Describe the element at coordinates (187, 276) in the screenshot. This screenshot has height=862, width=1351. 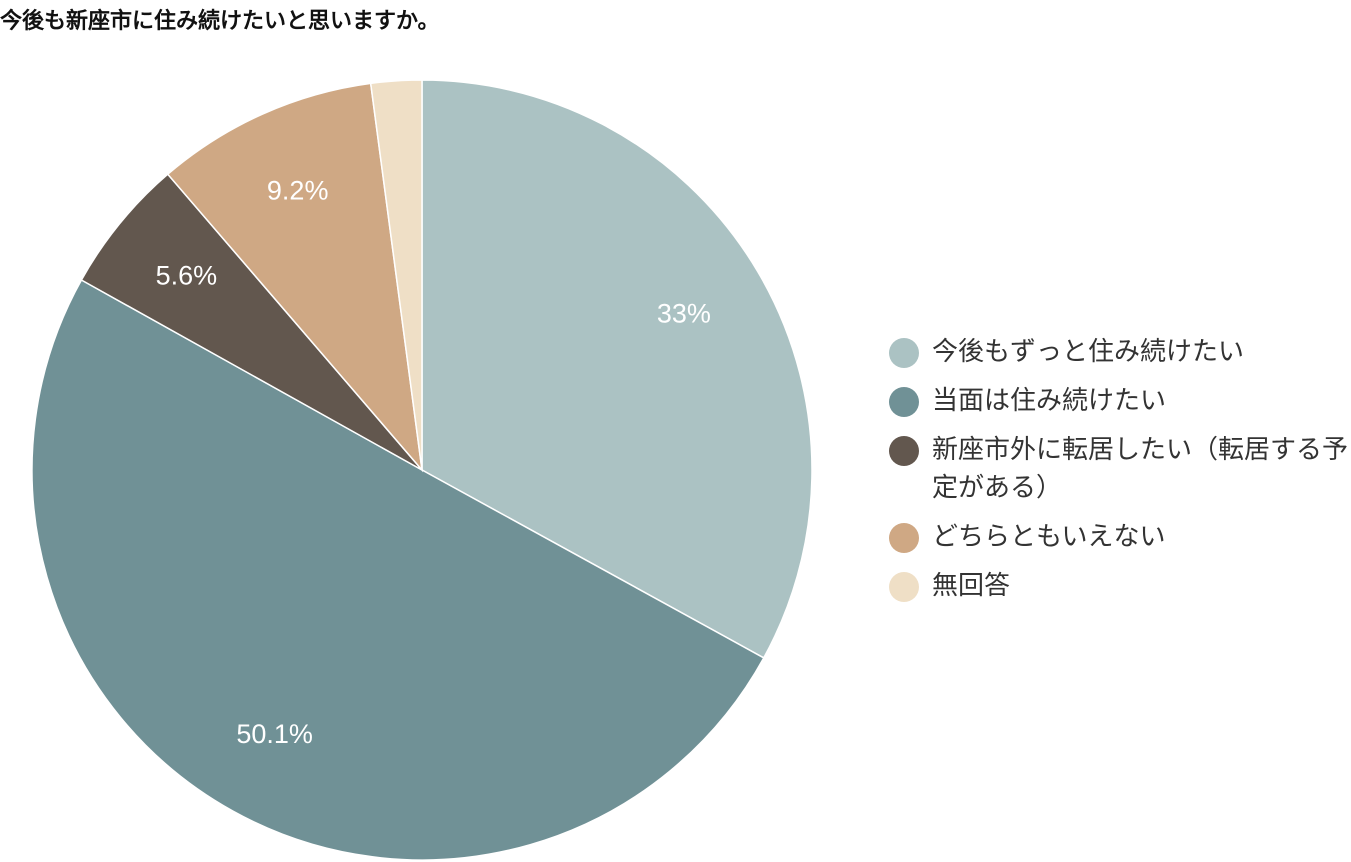
I see `slice-value-label: 5.6%` at that location.